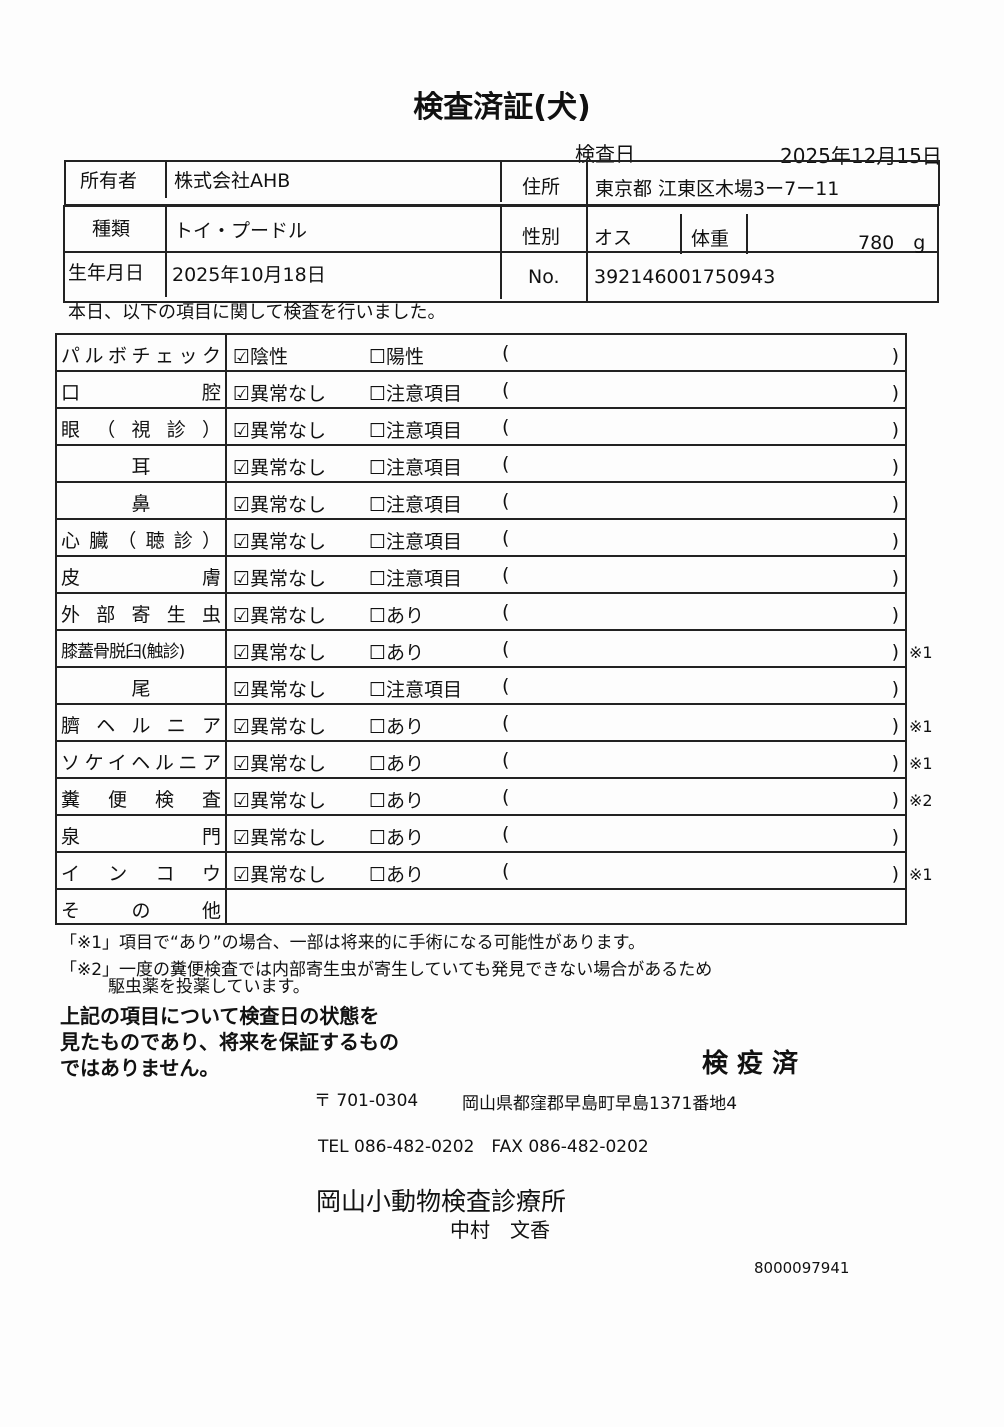  Describe the element at coordinates (141, 800) in the screenshot. I see `item-label: 糞便検査` at that location.